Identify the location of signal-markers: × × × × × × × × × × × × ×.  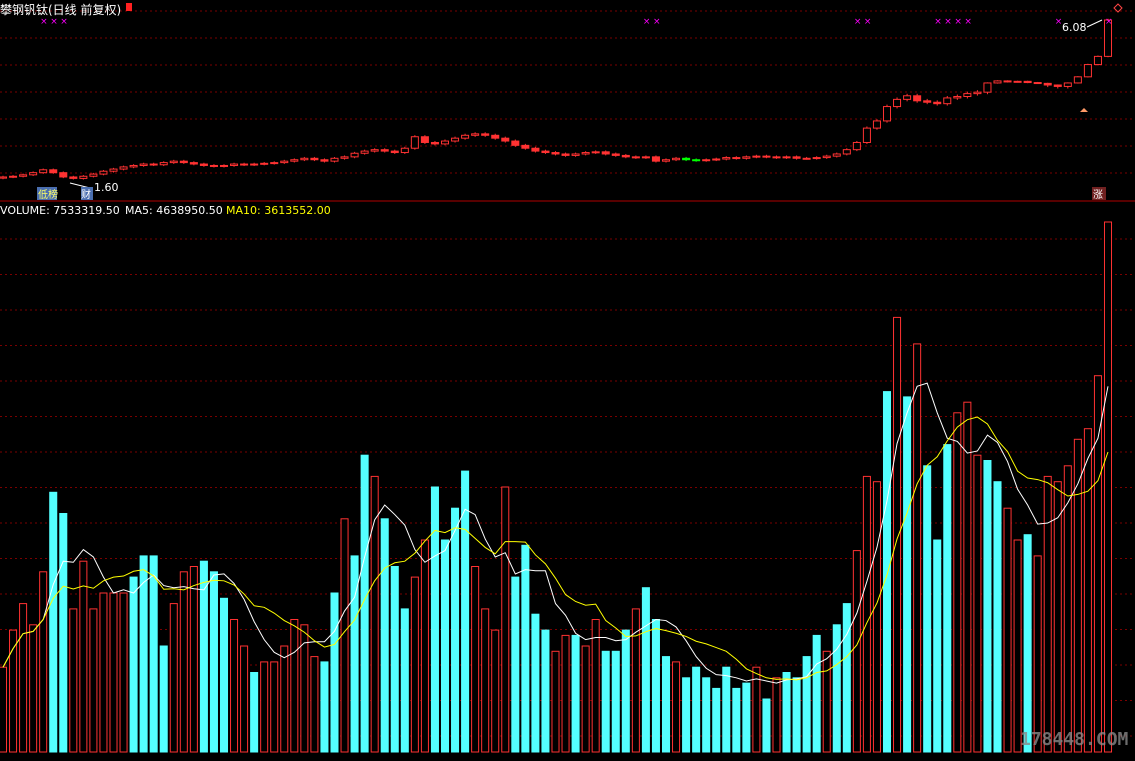
(576, 22).